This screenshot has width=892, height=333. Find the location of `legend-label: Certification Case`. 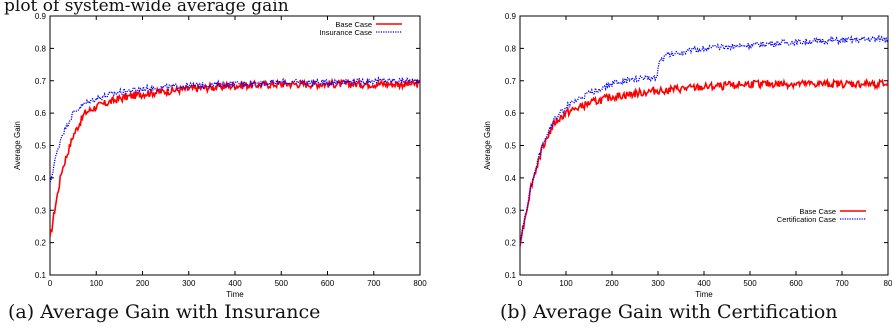

legend-label: Certification Case is located at coordinates (806, 219).